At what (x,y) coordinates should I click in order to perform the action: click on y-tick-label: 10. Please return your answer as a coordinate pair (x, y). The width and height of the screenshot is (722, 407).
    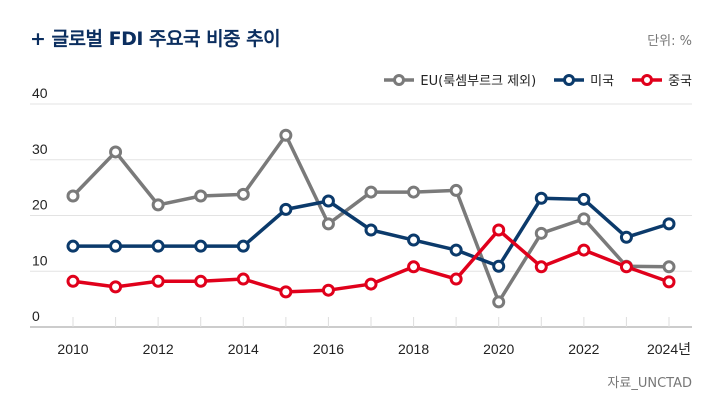
    Looking at the image, I should click on (40, 260).